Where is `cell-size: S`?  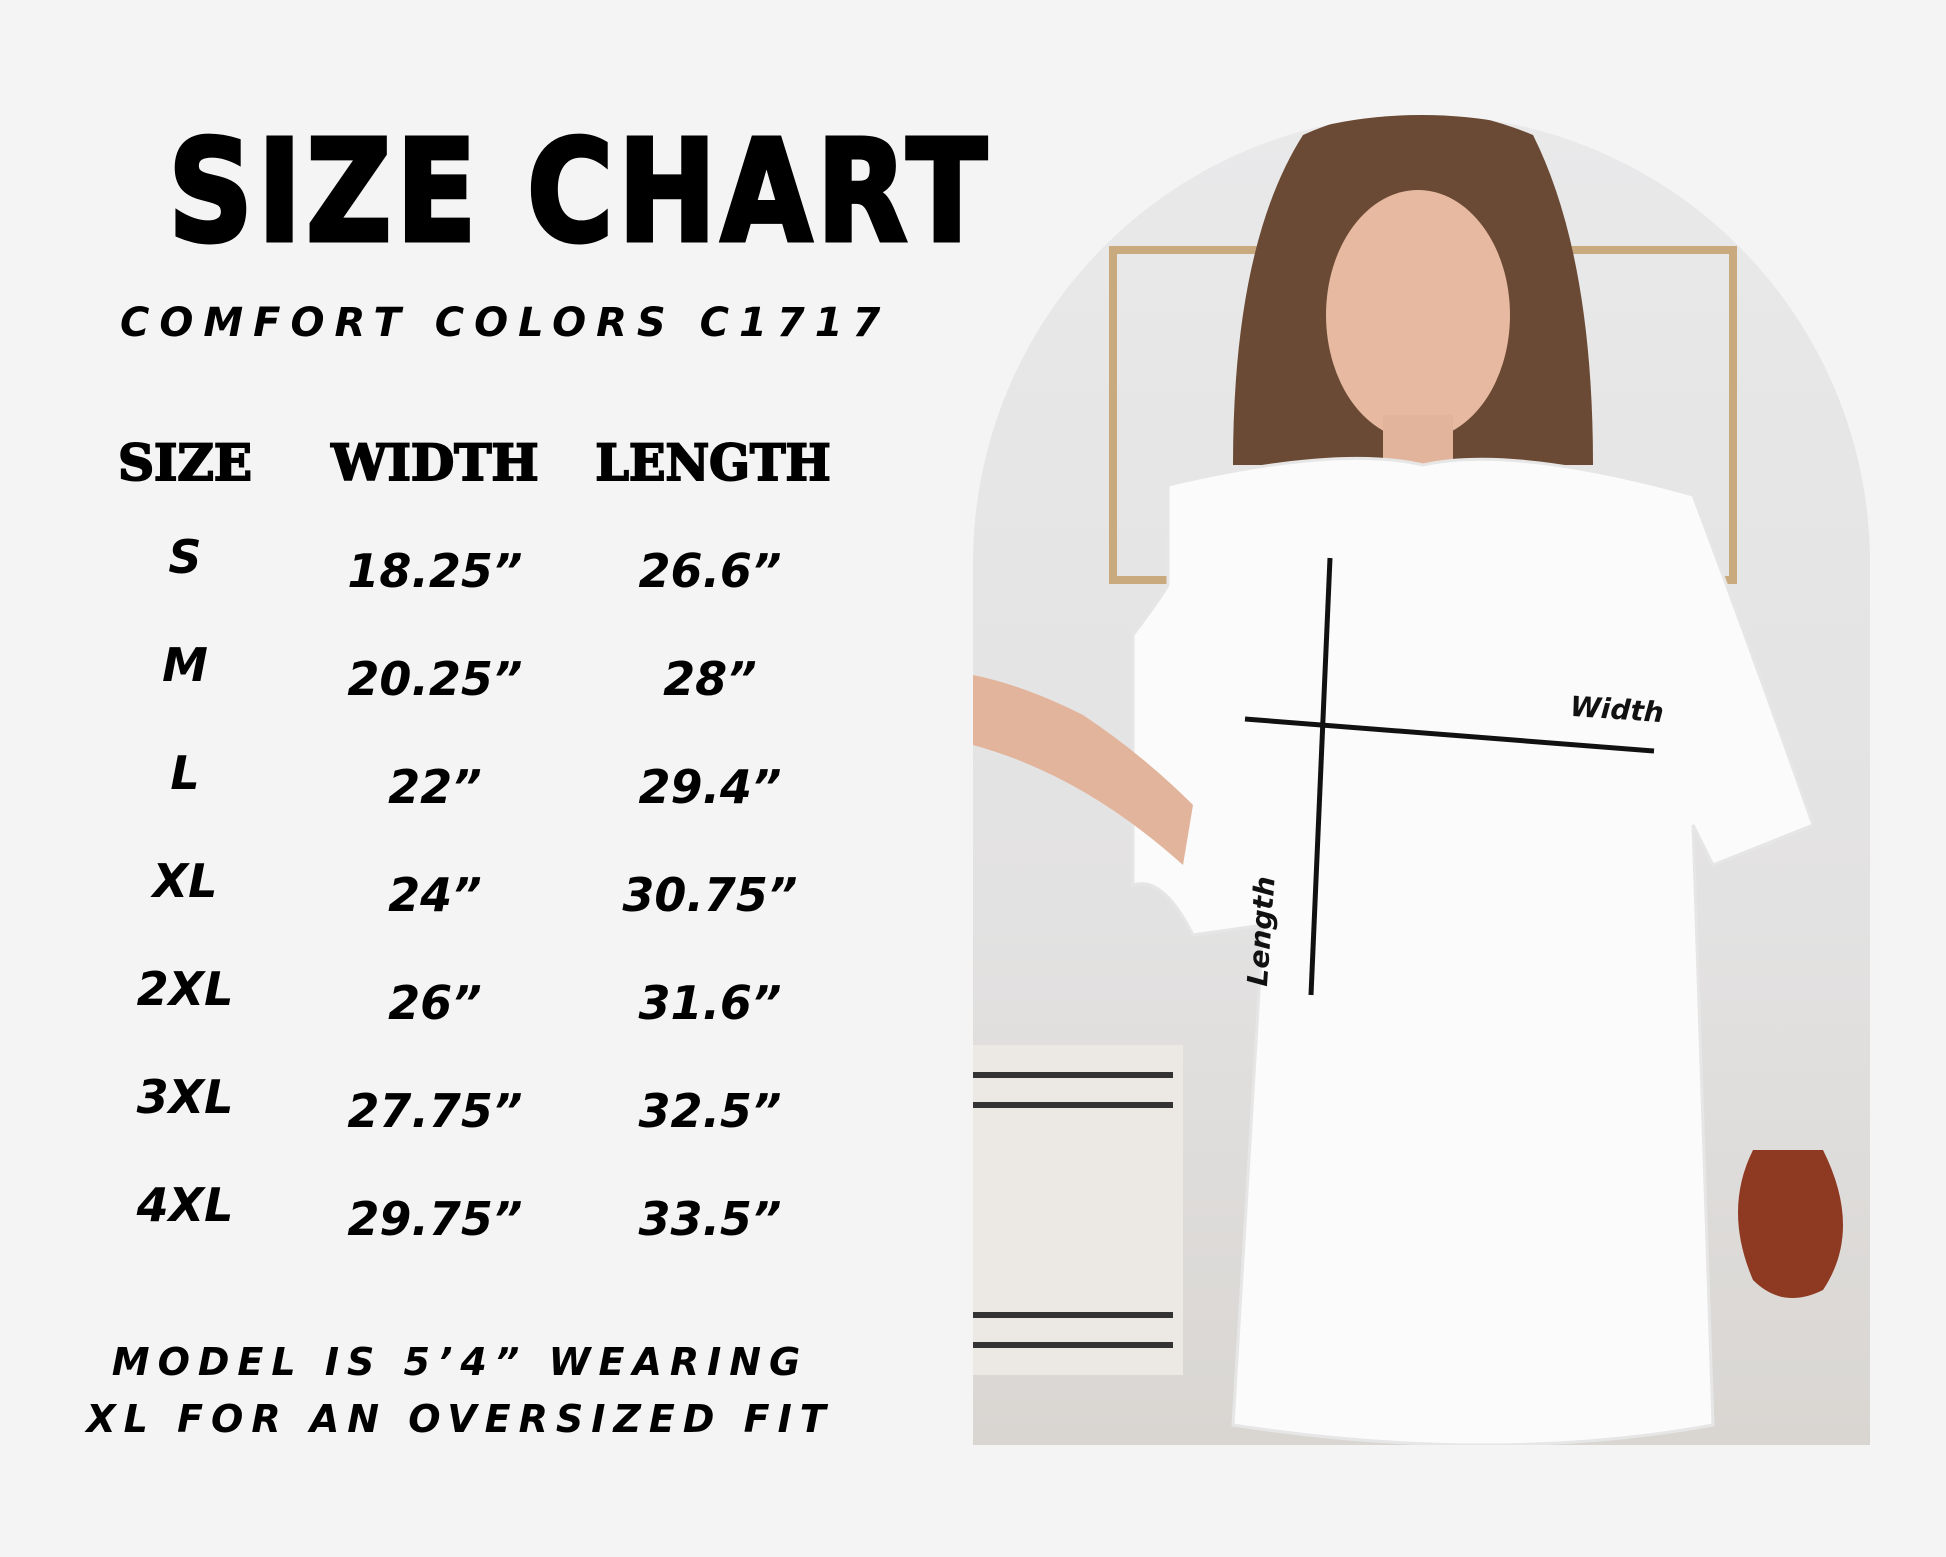 cell-size: S is located at coordinates (185, 557).